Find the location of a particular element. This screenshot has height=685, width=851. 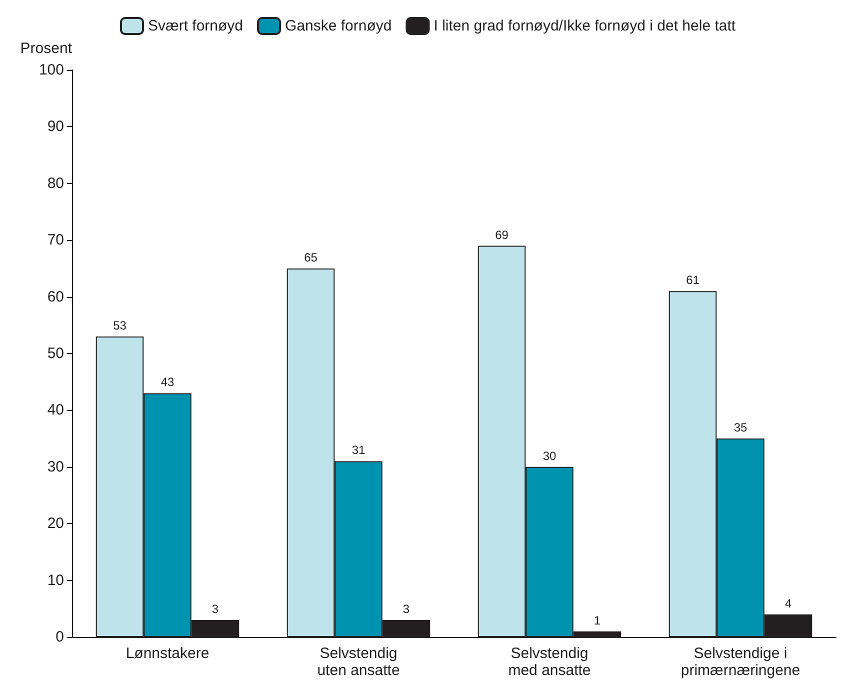

y-tick-label: 10 is located at coordinates (55, 580).